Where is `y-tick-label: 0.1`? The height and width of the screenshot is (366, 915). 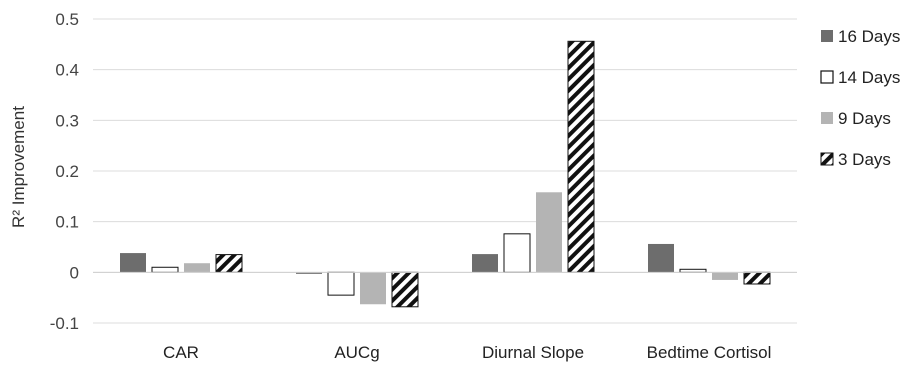 y-tick-label: 0.1 is located at coordinates (67, 222).